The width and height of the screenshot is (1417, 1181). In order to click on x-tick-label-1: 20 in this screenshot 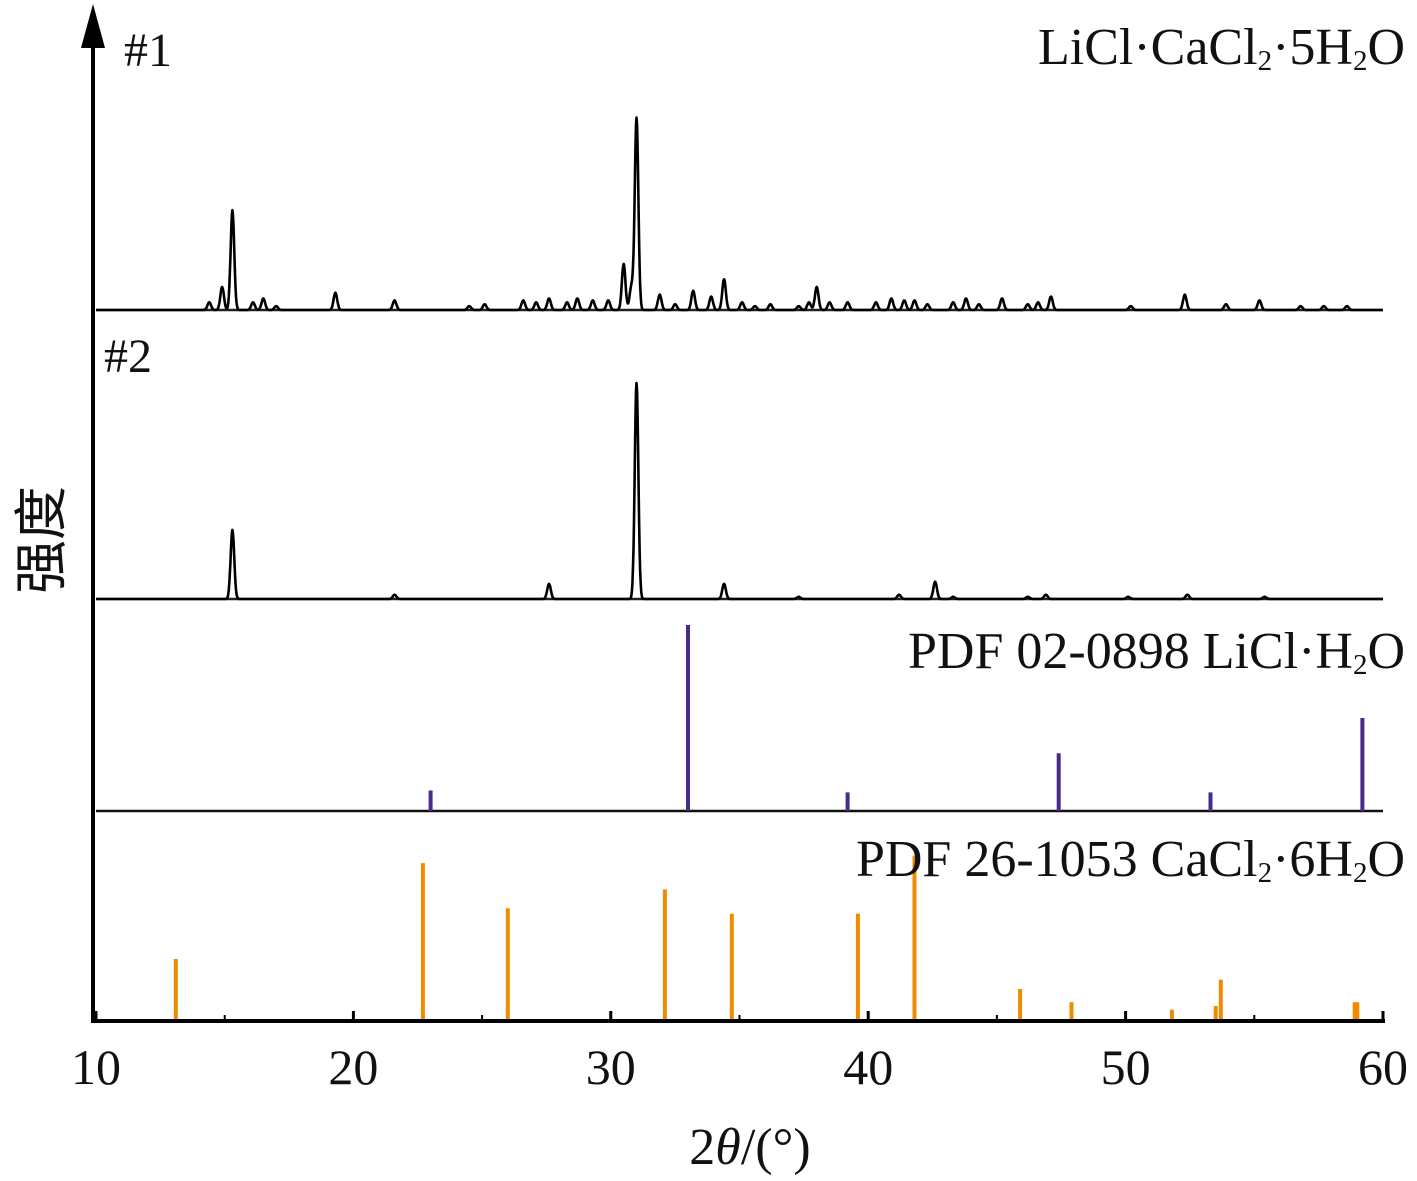, I will do `click(353, 1067)`.